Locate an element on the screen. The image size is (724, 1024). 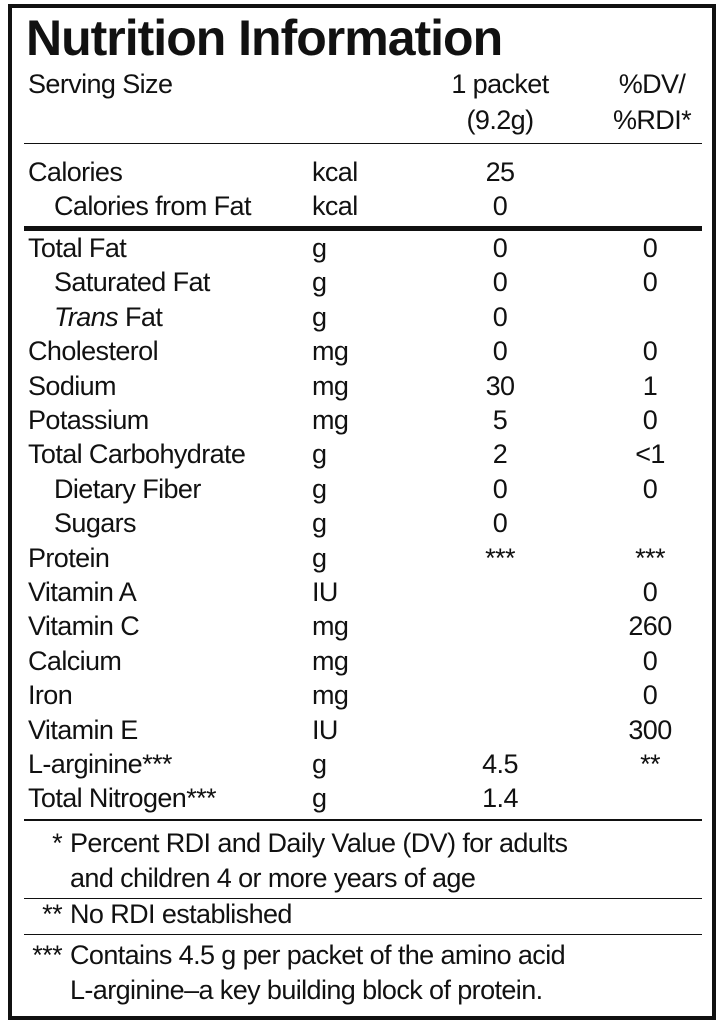
nutrient-name: Calories is located at coordinates (75, 172).